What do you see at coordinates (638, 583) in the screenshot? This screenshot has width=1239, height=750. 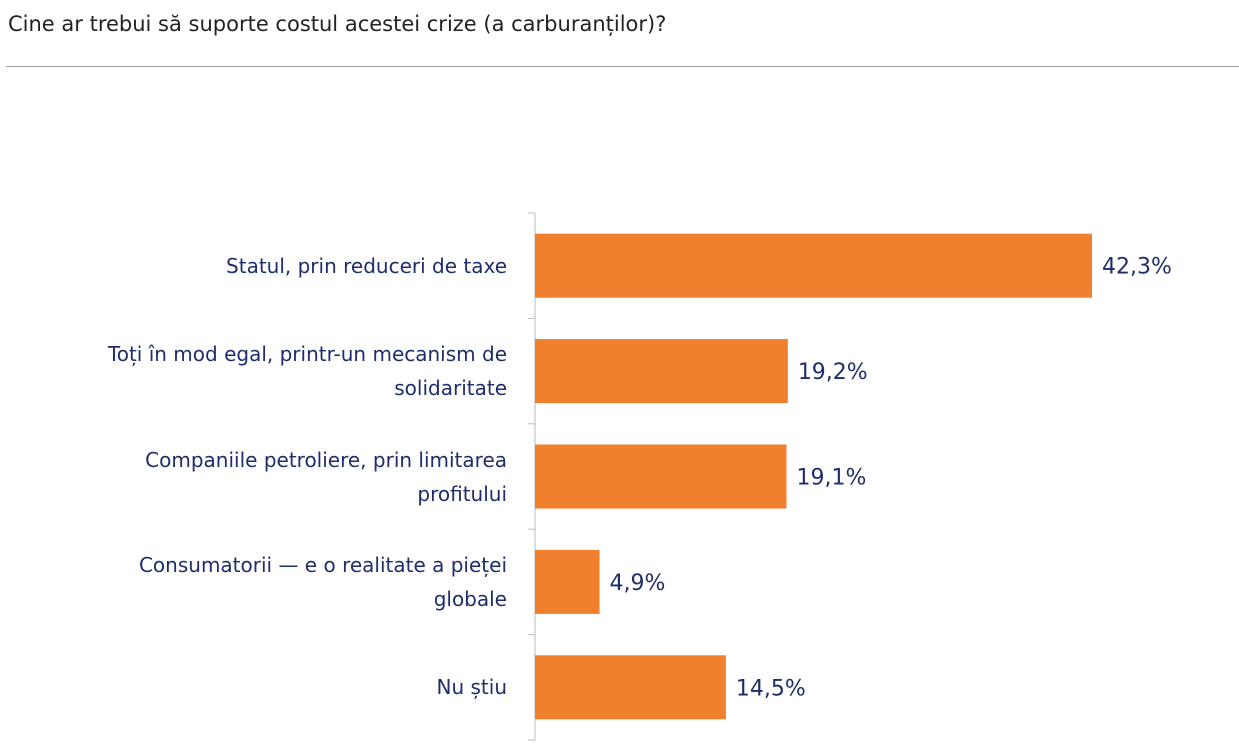 I see `value-label: 4,9%` at bounding box center [638, 583].